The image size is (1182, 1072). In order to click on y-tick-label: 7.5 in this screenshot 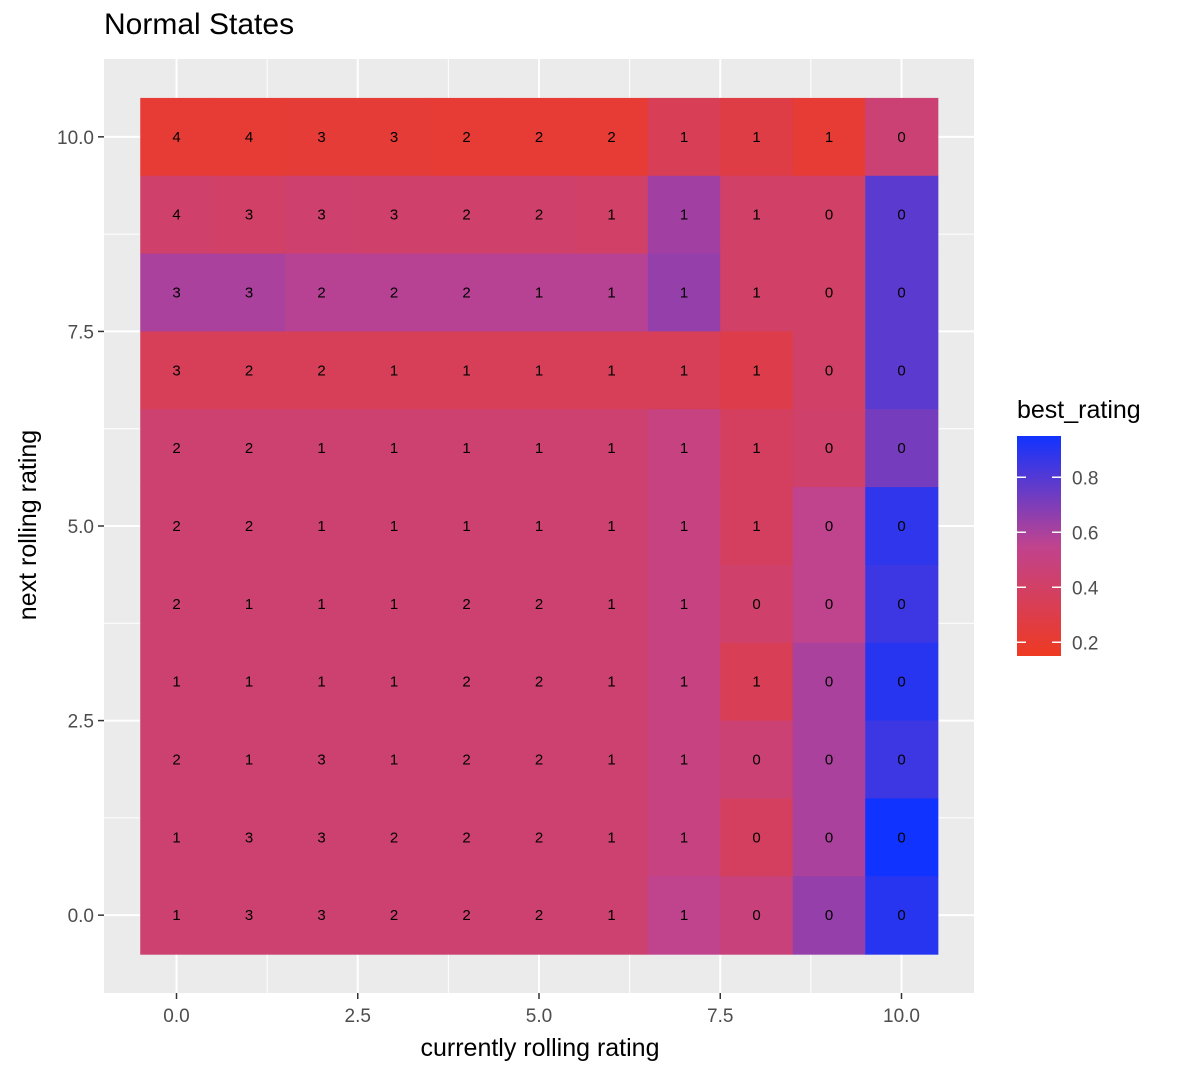, I will do `click(81, 332)`.